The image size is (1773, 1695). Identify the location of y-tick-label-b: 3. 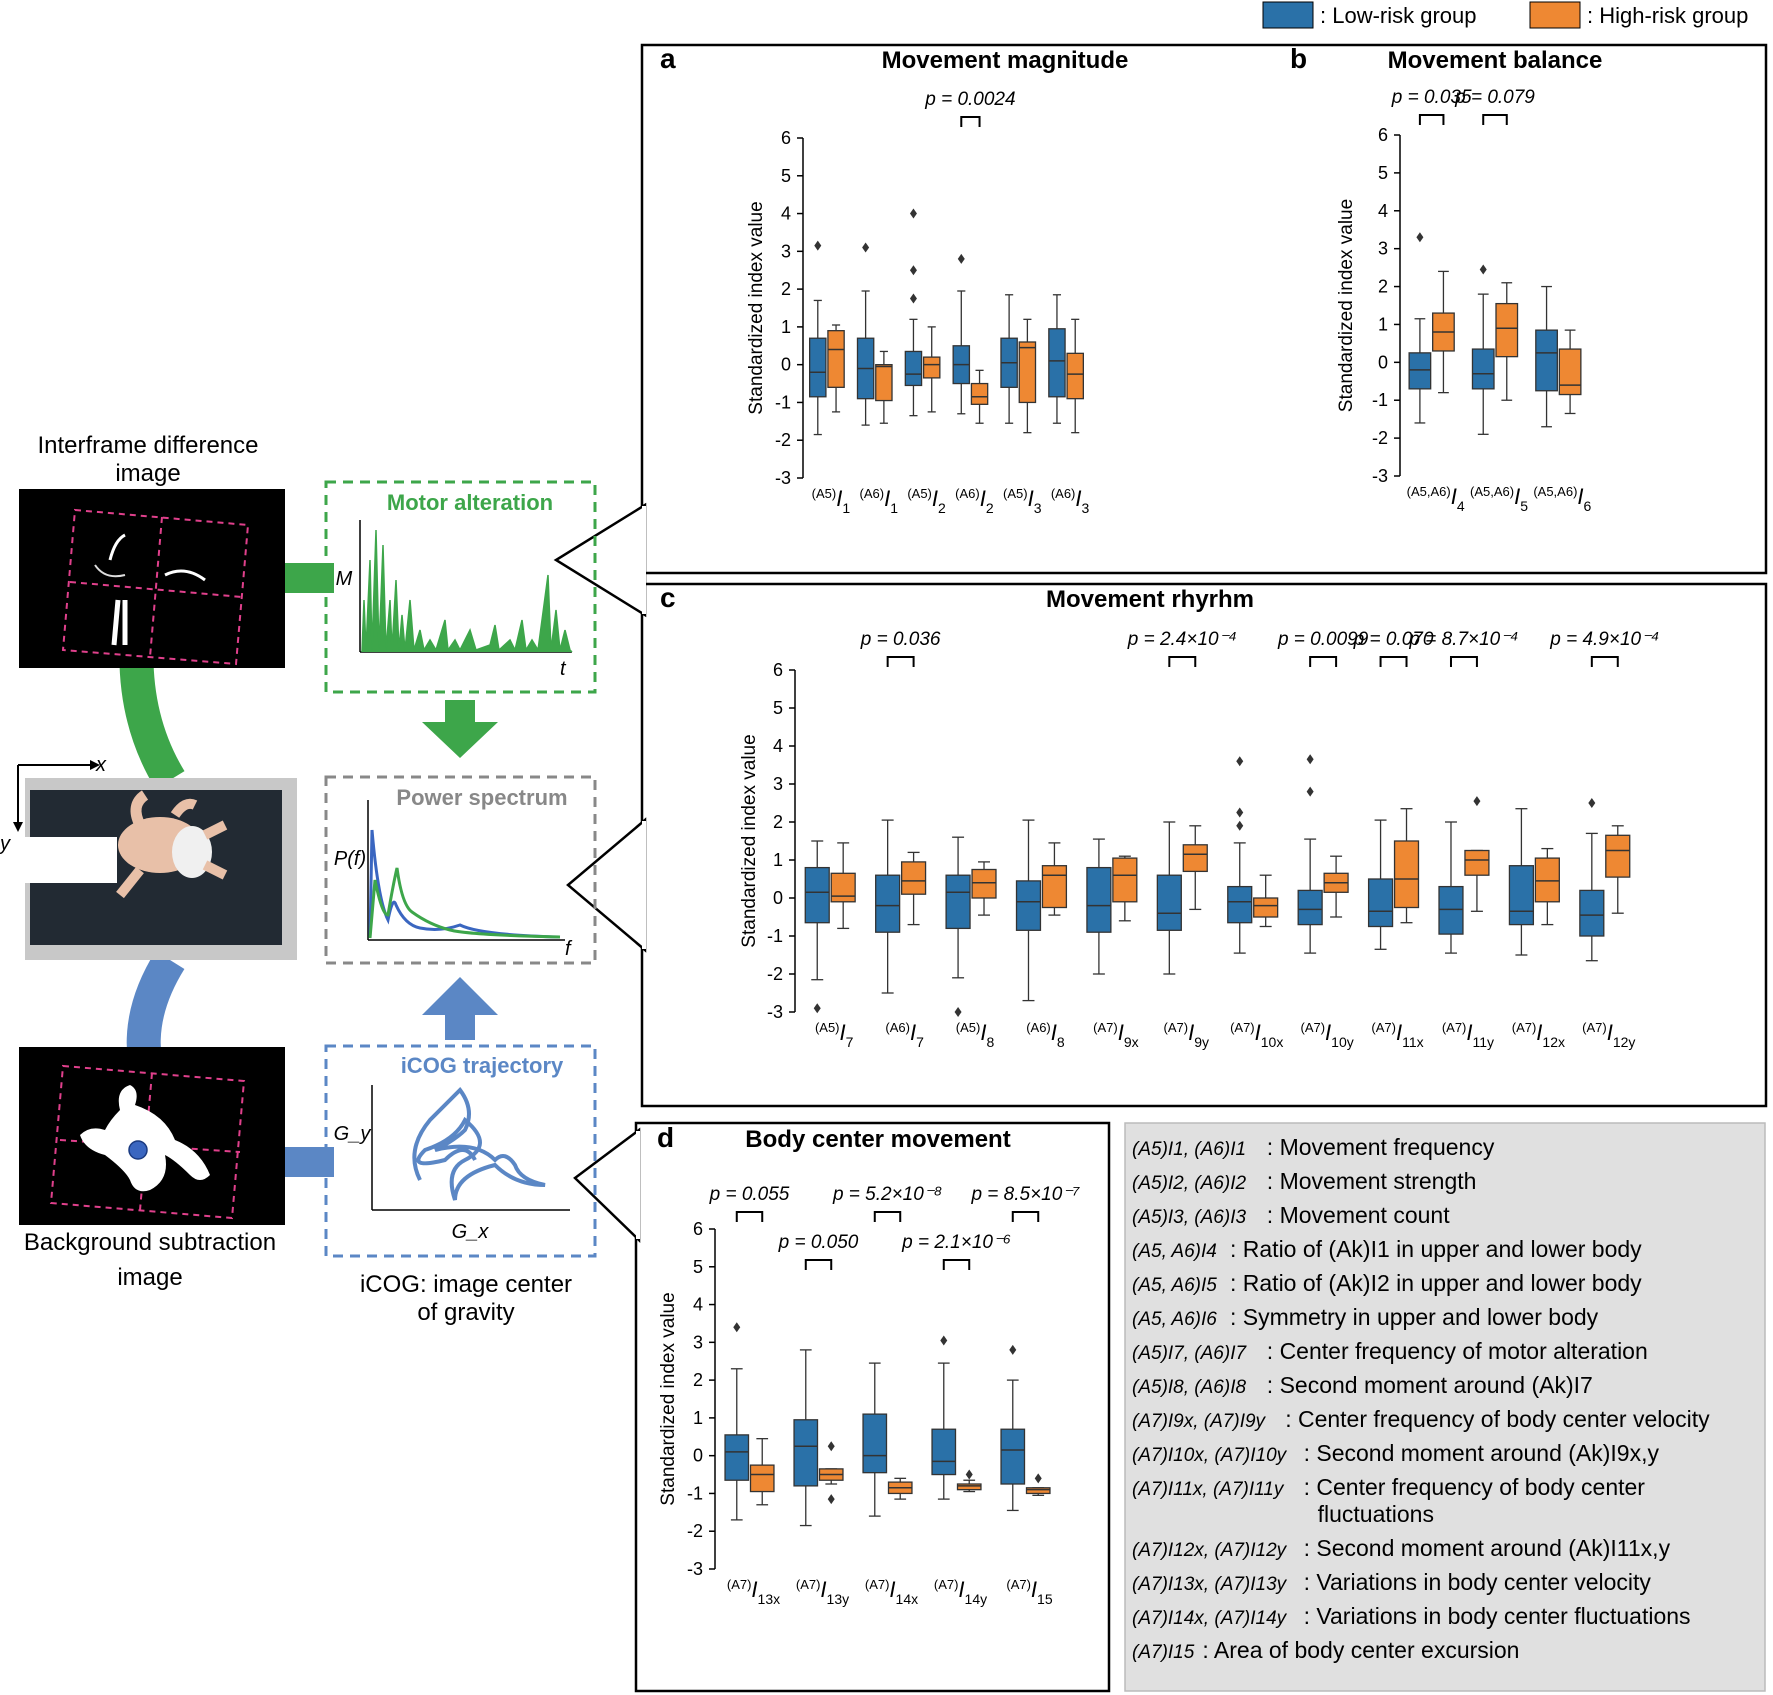
(1383, 249).